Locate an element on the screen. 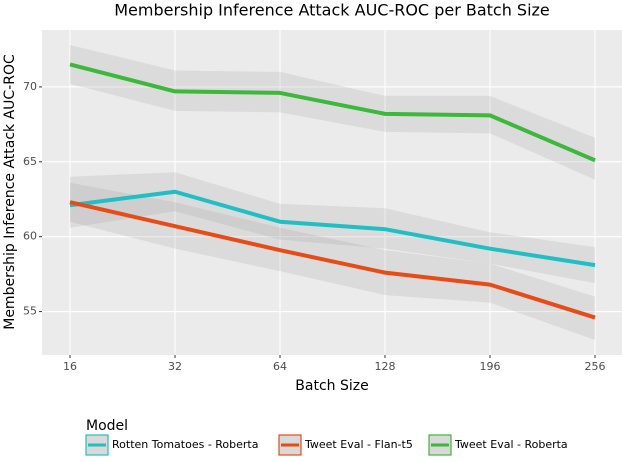  x-tick-label: 16 is located at coordinates (70, 366).